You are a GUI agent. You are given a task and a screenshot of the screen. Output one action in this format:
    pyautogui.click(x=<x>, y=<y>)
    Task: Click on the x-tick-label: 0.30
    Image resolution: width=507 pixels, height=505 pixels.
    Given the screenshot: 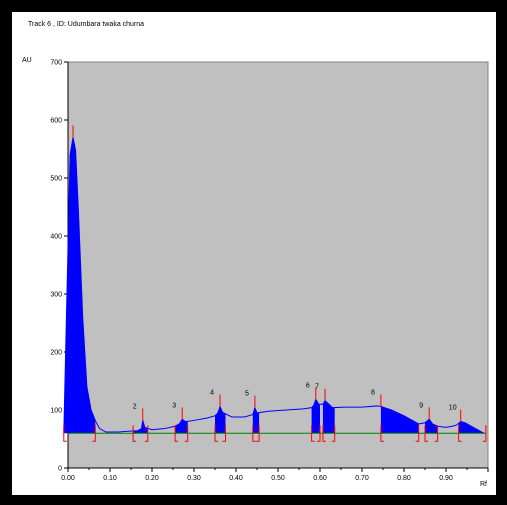 What is the action you would take?
    pyautogui.click(x=194, y=478)
    